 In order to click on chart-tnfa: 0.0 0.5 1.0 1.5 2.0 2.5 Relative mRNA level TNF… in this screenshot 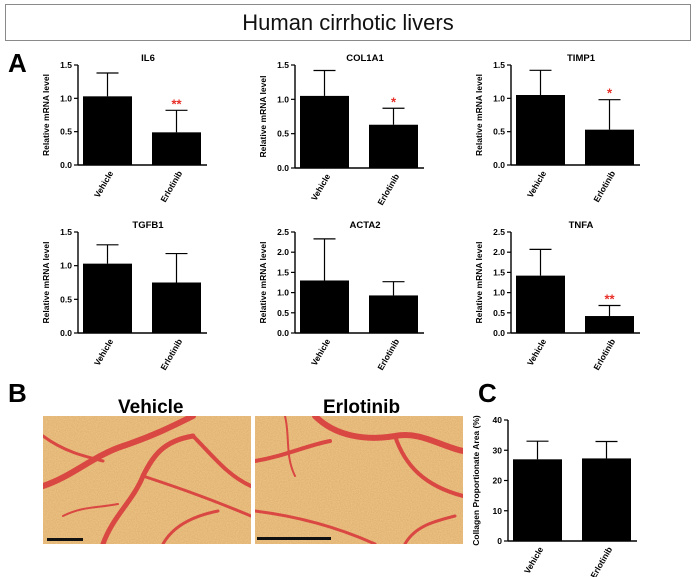, I will do `click(557, 296)`.